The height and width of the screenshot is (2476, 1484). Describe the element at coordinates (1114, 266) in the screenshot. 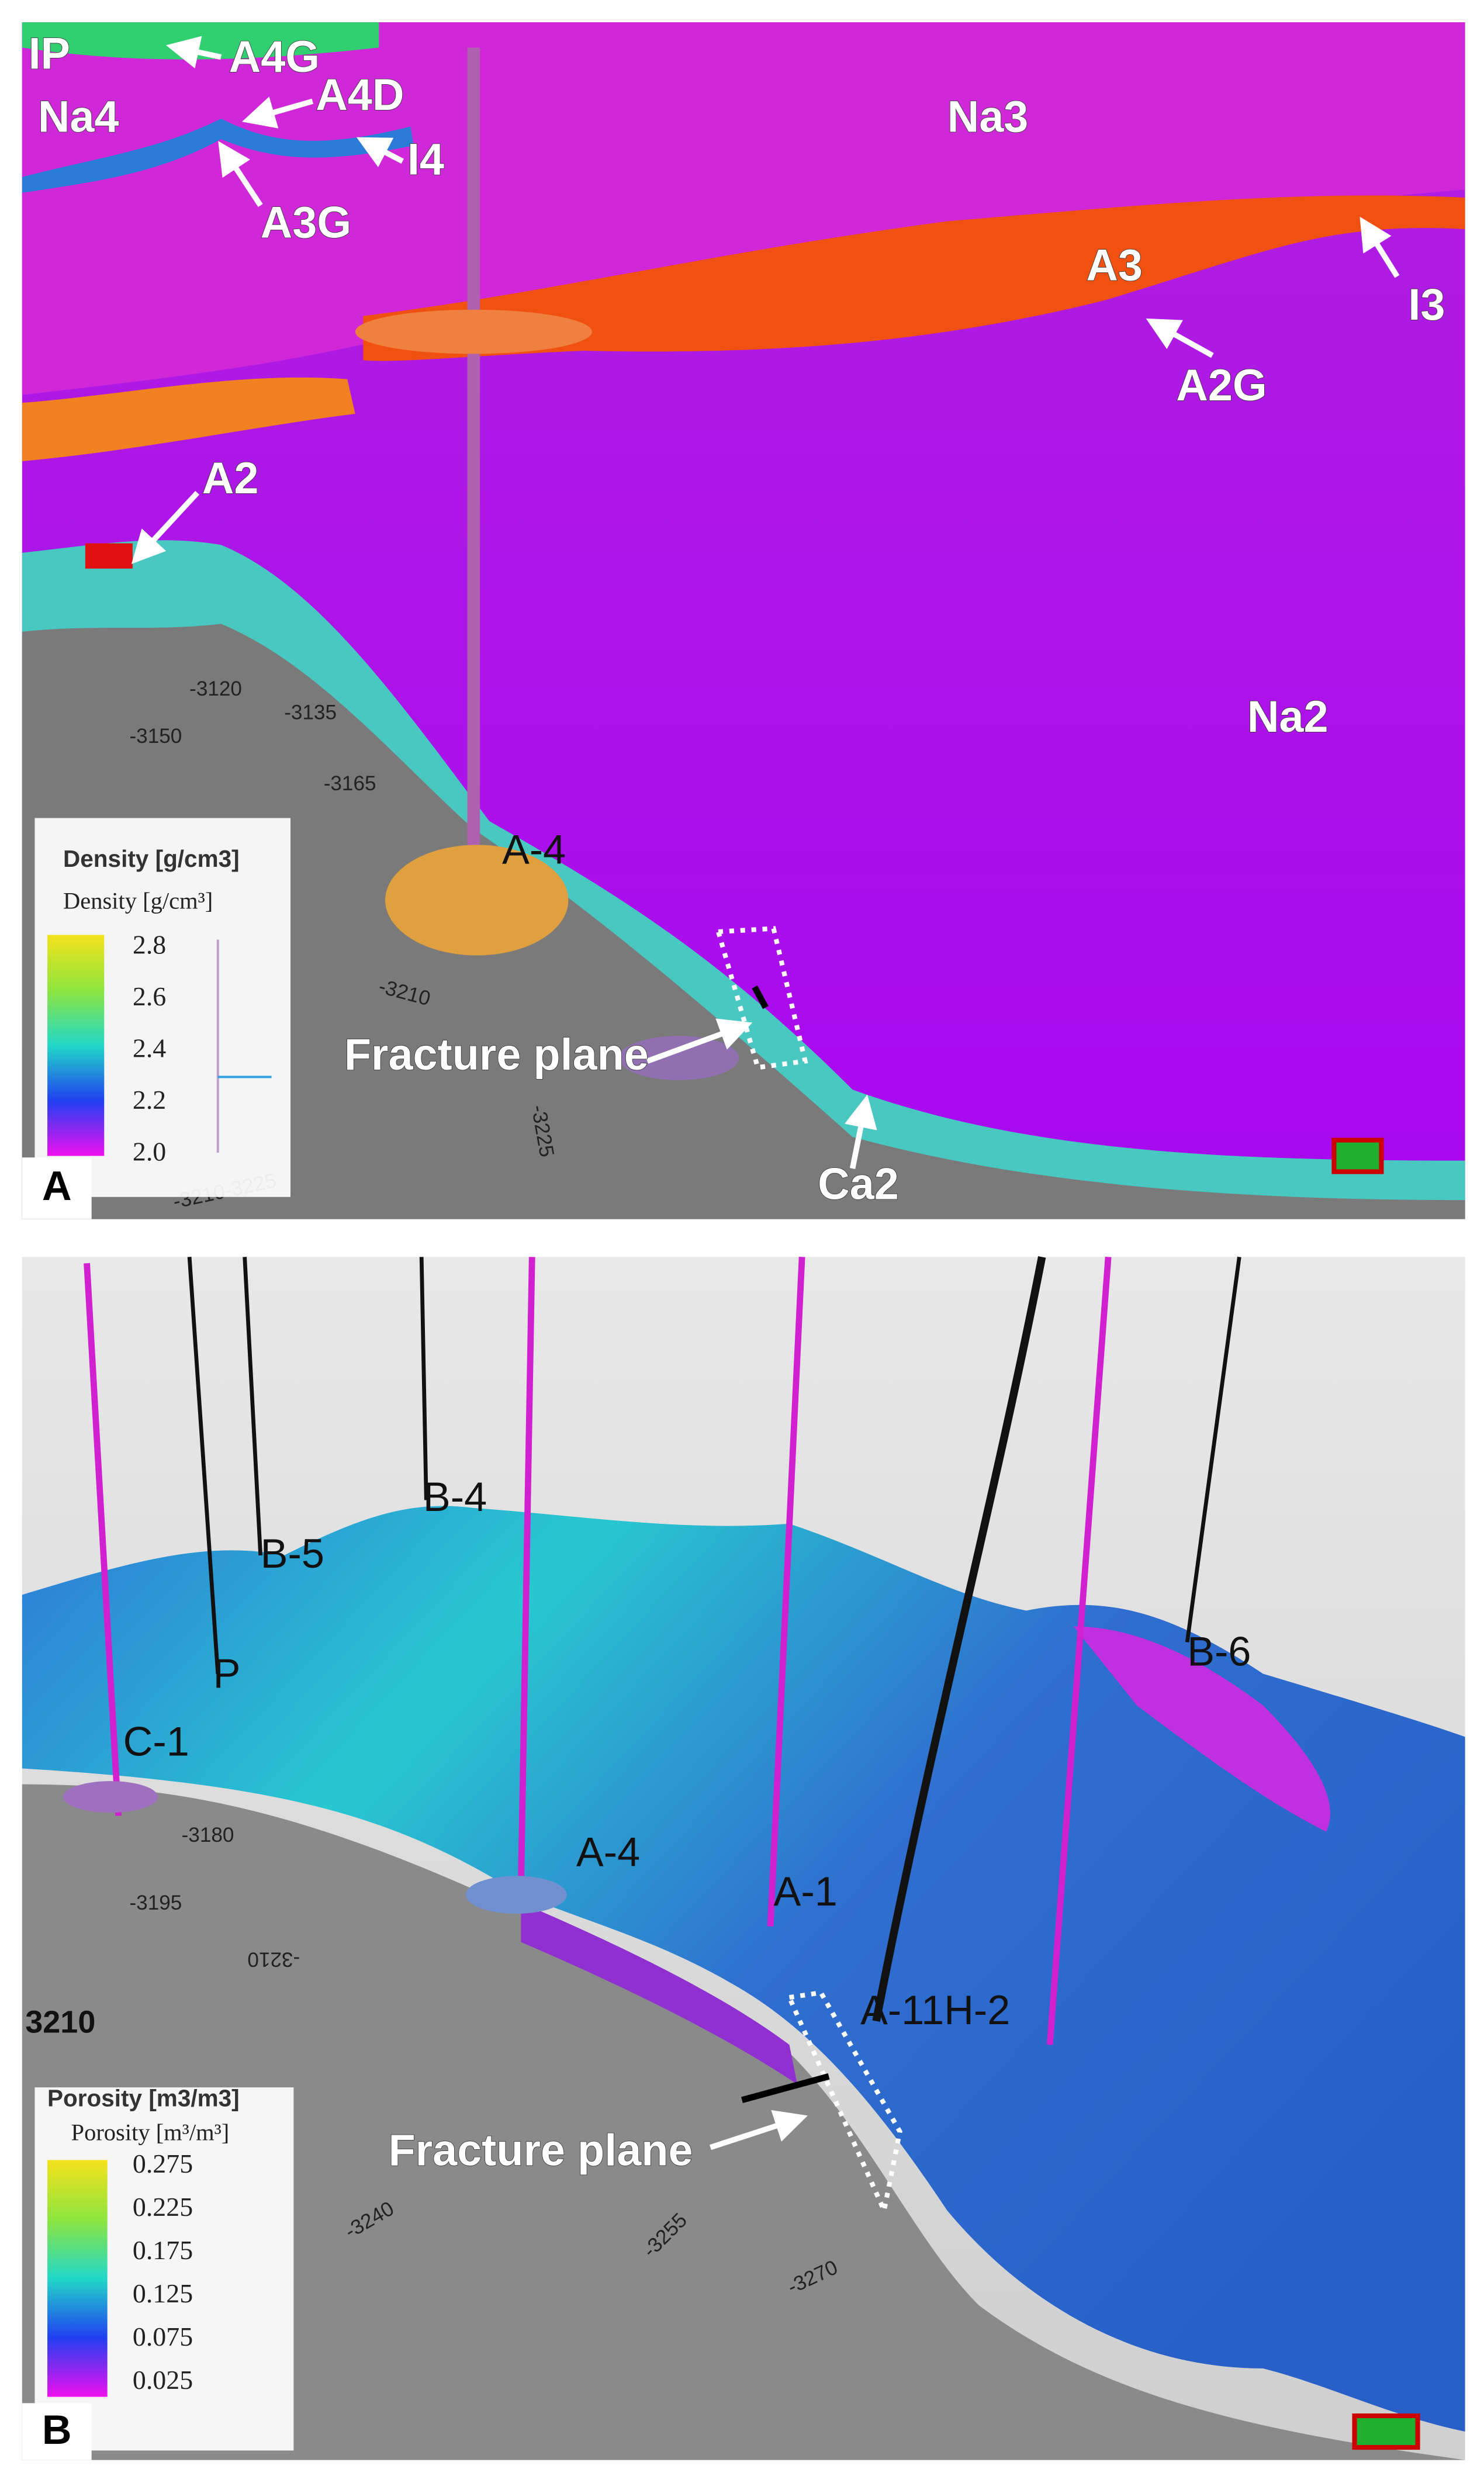

I see `label: A3` at that location.